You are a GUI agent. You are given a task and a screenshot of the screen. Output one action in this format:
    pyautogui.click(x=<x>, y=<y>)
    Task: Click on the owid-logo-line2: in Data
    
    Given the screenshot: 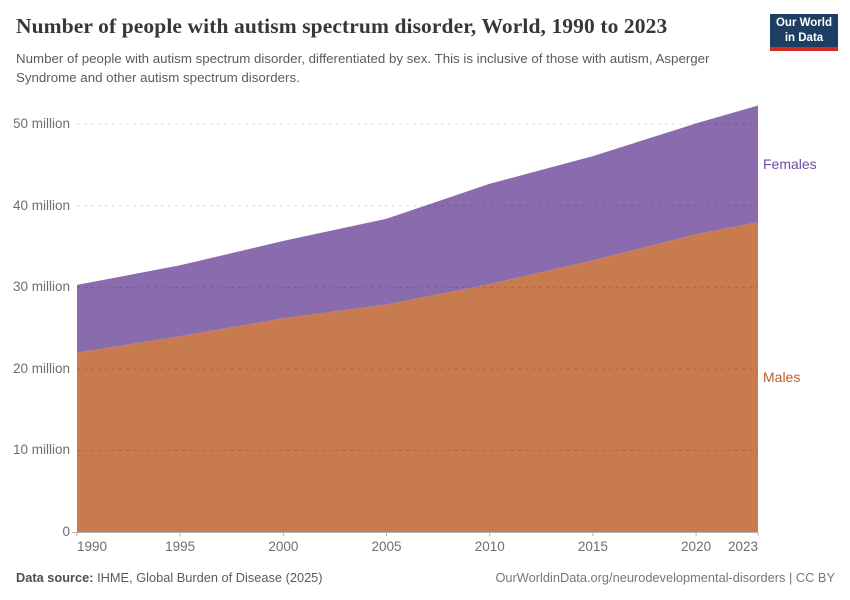 What is the action you would take?
    pyautogui.click(x=804, y=38)
    